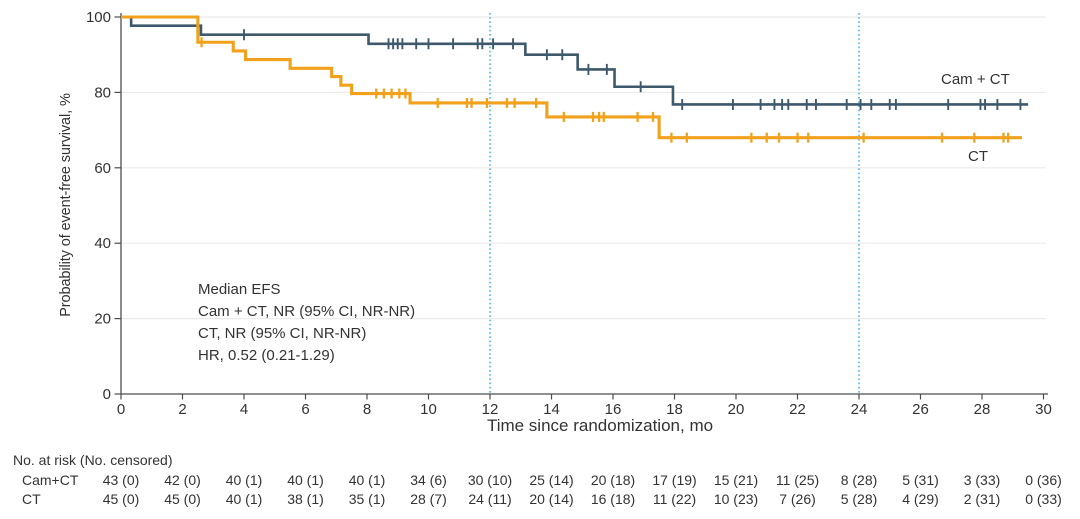 The width and height of the screenshot is (1080, 519). What do you see at coordinates (182, 409) in the screenshot?
I see `x-tick-label: 2` at bounding box center [182, 409].